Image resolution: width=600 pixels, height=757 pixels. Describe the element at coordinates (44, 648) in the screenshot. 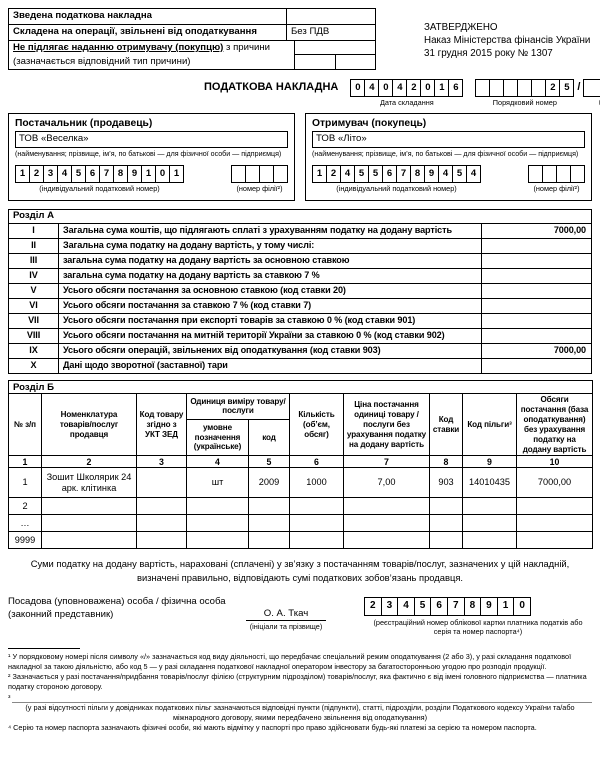

I see `footnote-separator` at that location.